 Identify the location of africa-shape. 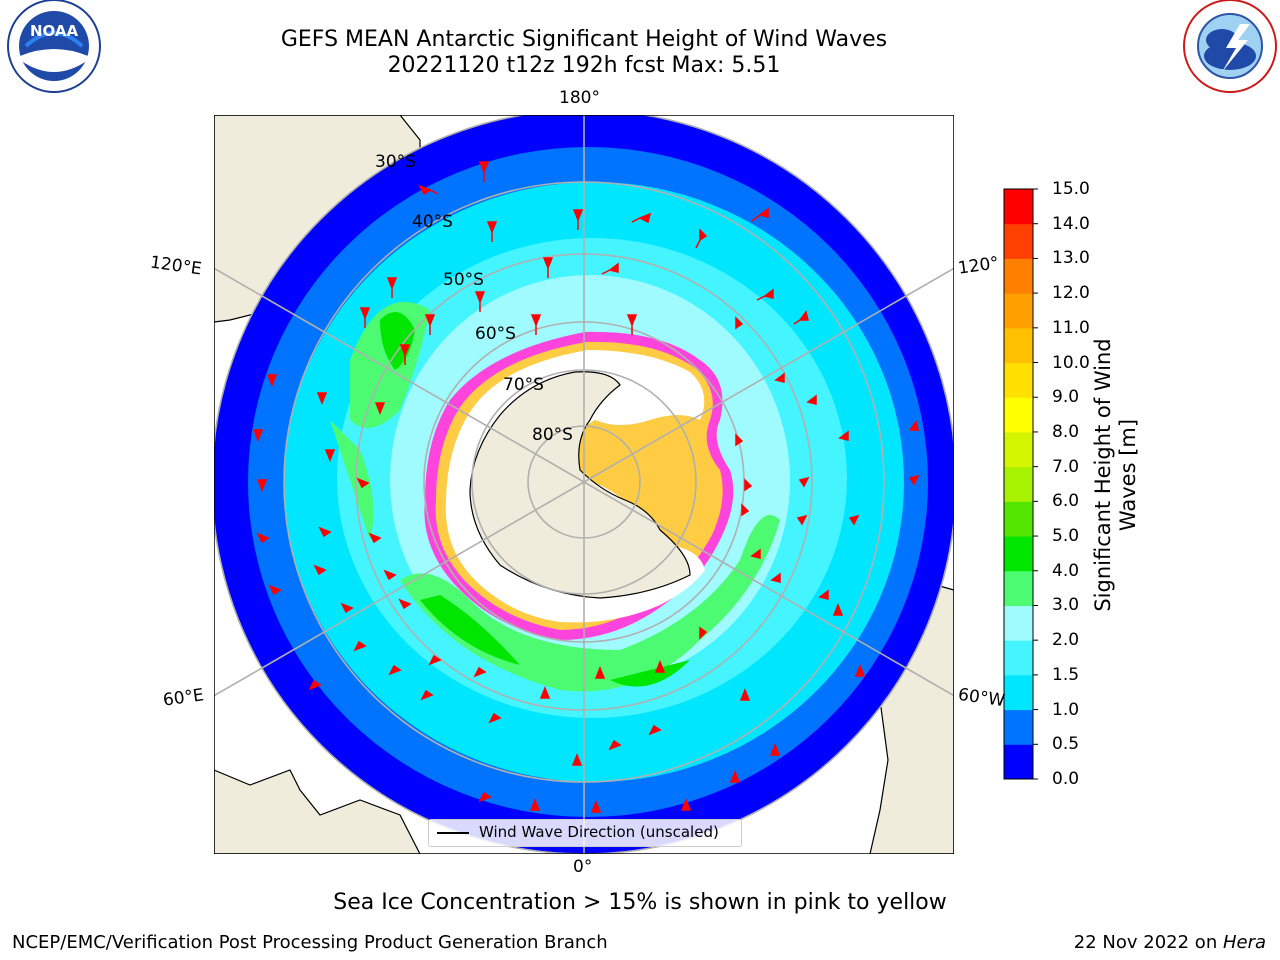
(317, 811).